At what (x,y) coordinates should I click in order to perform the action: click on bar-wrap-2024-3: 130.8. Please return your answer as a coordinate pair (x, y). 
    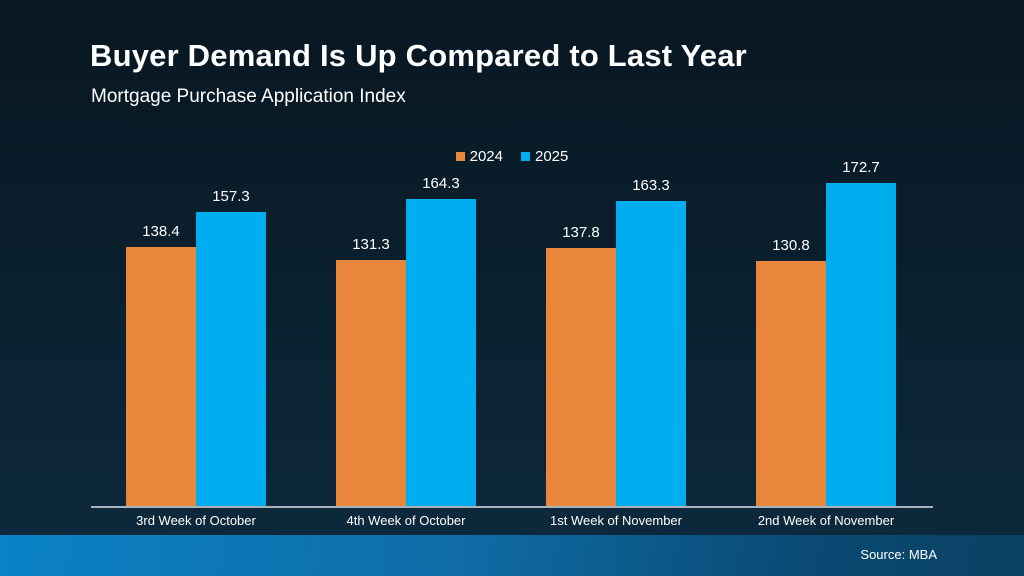
    Looking at the image, I should click on (791, 371).